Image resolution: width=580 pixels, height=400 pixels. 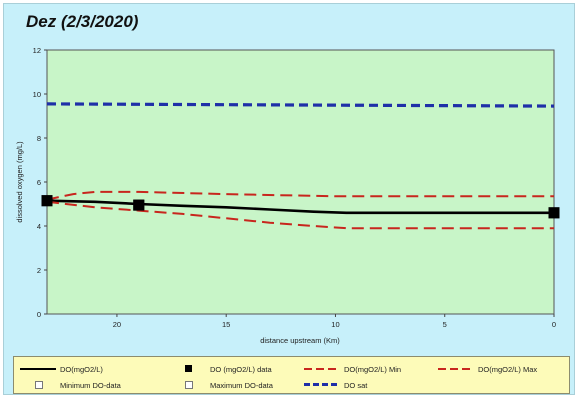 I want to click on chart-title: Dez (2/3/2020), so click(x=82, y=21).